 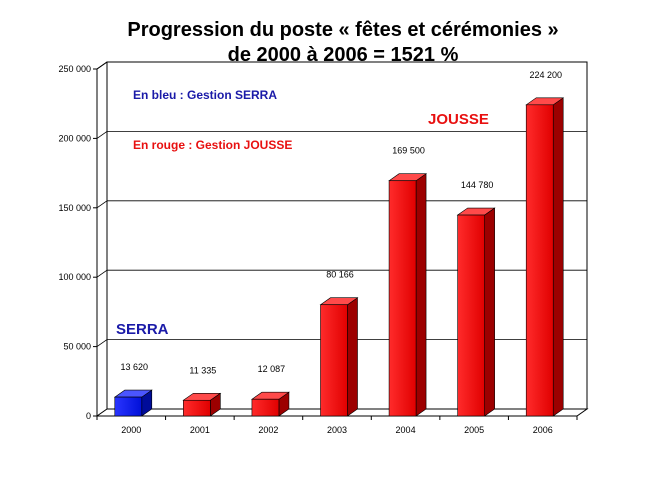 I want to click on jousse-annotation: JOUSSE, so click(x=458, y=119).